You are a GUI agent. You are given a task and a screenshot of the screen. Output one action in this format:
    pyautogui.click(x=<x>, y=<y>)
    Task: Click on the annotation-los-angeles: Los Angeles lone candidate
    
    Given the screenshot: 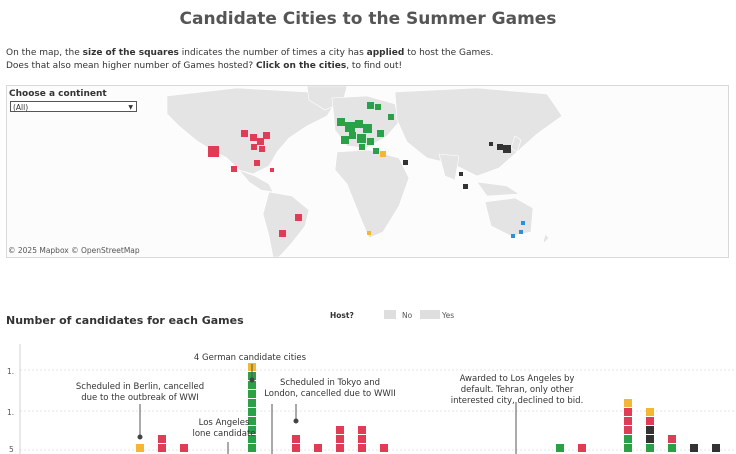 What is the action you would take?
    pyautogui.click(x=224, y=428)
    